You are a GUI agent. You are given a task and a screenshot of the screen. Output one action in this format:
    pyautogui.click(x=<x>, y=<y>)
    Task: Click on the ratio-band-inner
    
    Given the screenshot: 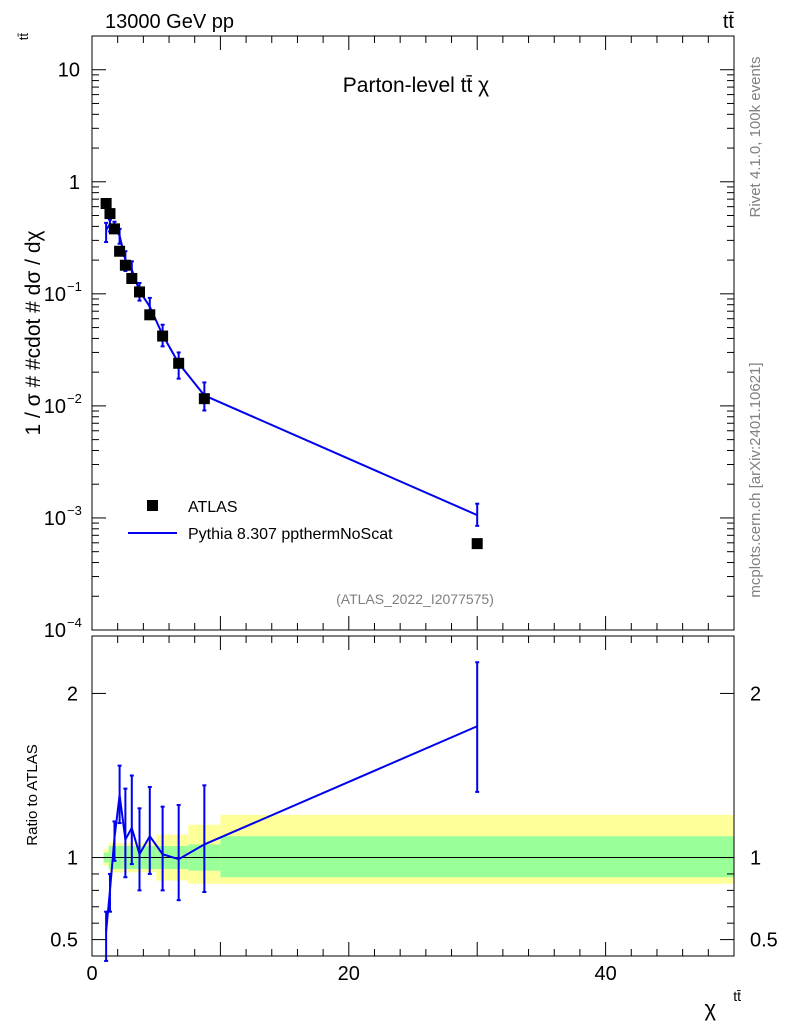 What is the action you would take?
    pyautogui.click(x=477, y=857)
    